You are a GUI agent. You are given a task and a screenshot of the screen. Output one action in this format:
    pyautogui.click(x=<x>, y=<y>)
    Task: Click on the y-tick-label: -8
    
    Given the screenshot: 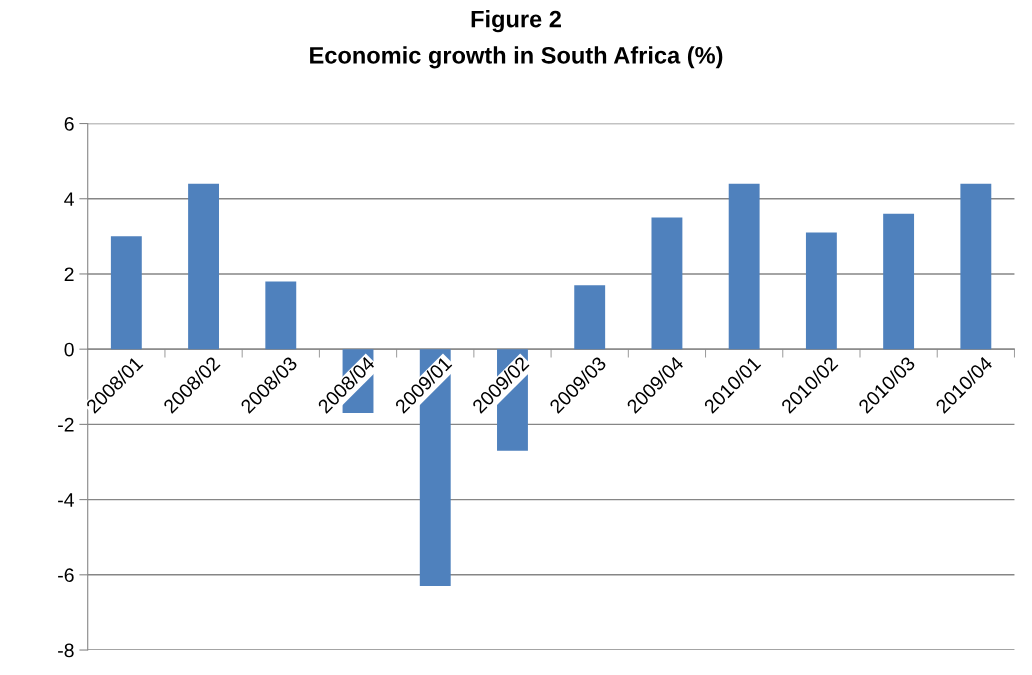 What is the action you would take?
    pyautogui.click(x=66, y=650)
    